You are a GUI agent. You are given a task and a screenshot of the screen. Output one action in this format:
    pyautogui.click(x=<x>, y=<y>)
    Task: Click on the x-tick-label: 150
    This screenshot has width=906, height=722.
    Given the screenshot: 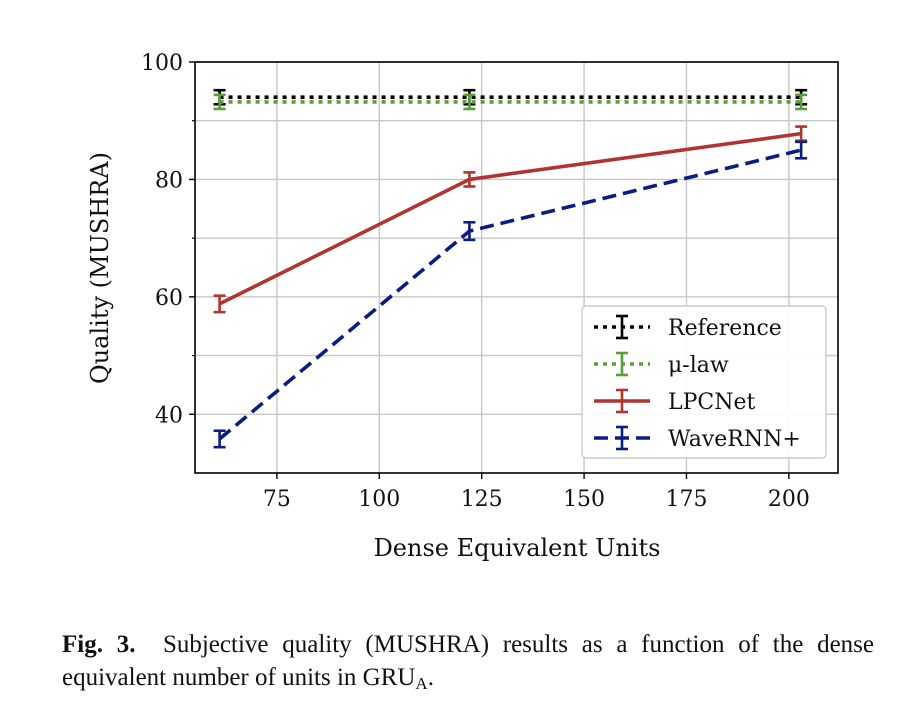 What is the action you would take?
    pyautogui.click(x=584, y=499)
    